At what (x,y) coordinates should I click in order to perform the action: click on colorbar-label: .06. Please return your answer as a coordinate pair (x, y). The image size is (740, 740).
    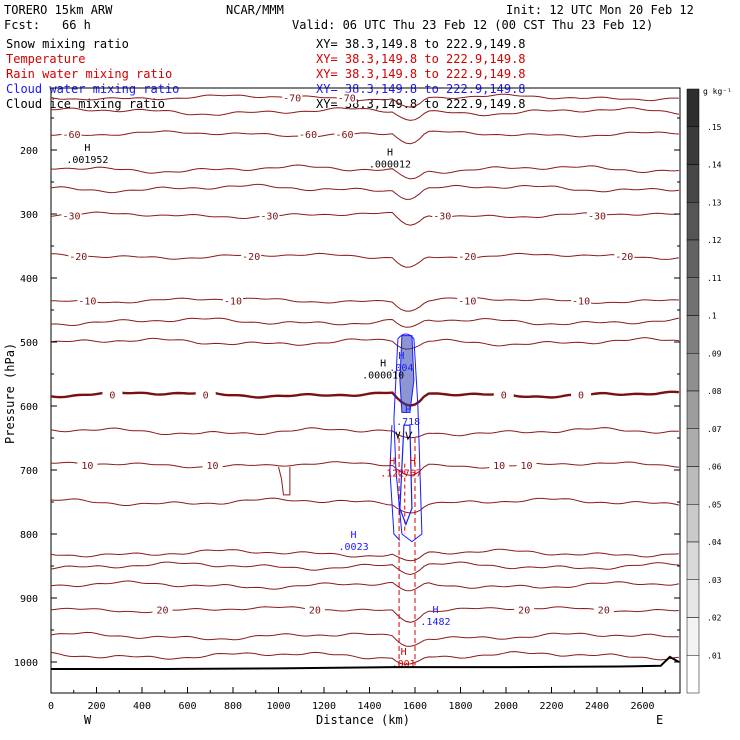
    Looking at the image, I should click on (714, 467).